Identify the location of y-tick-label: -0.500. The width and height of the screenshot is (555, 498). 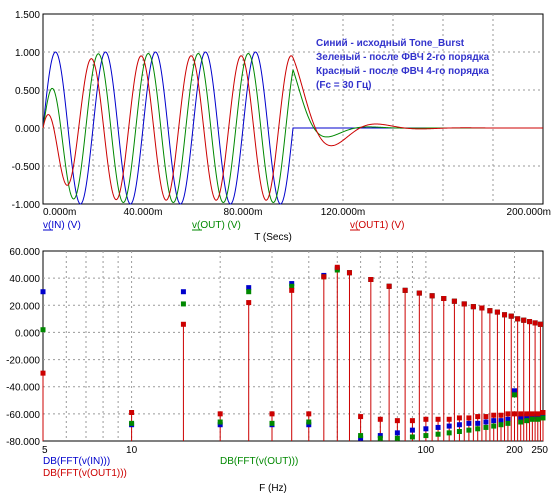
(26, 167).